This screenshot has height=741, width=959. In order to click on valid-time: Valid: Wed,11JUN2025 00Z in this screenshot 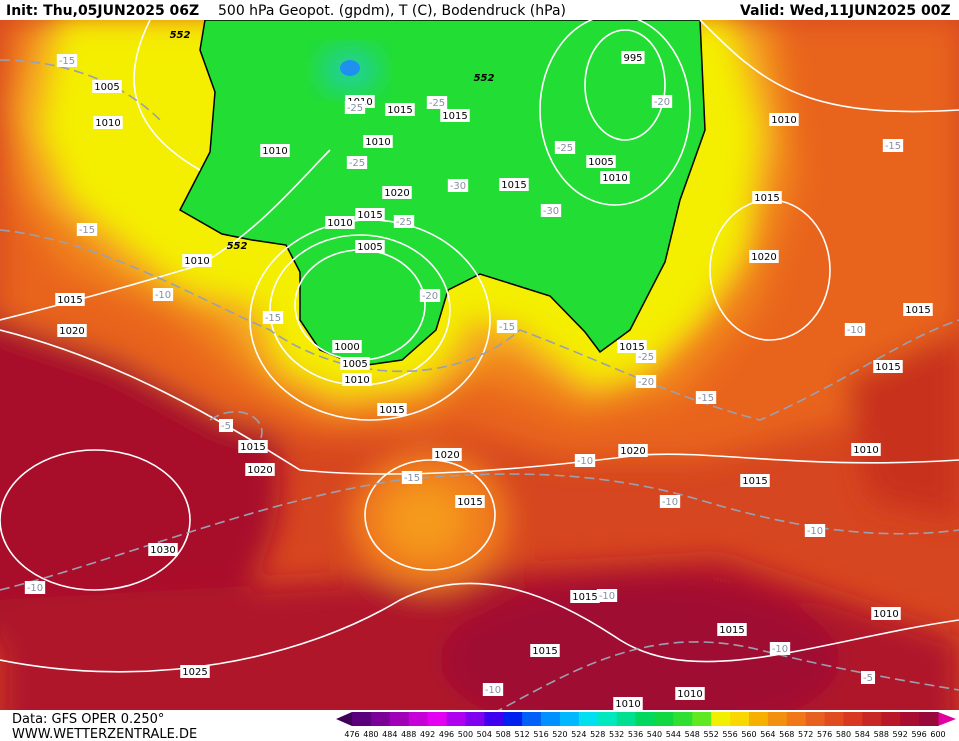, I will do `click(845, 11)`.